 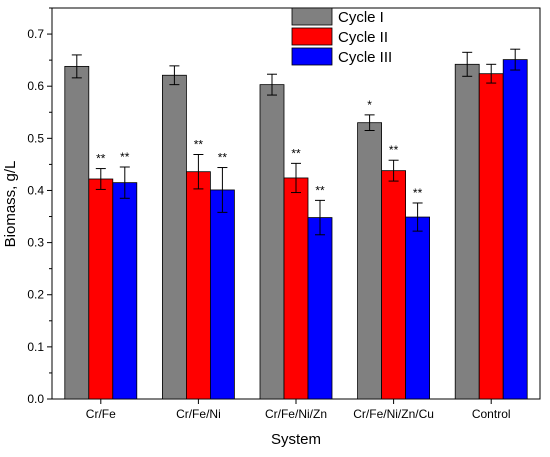 I want to click on legend-label: Cycle II, so click(x=363, y=37).